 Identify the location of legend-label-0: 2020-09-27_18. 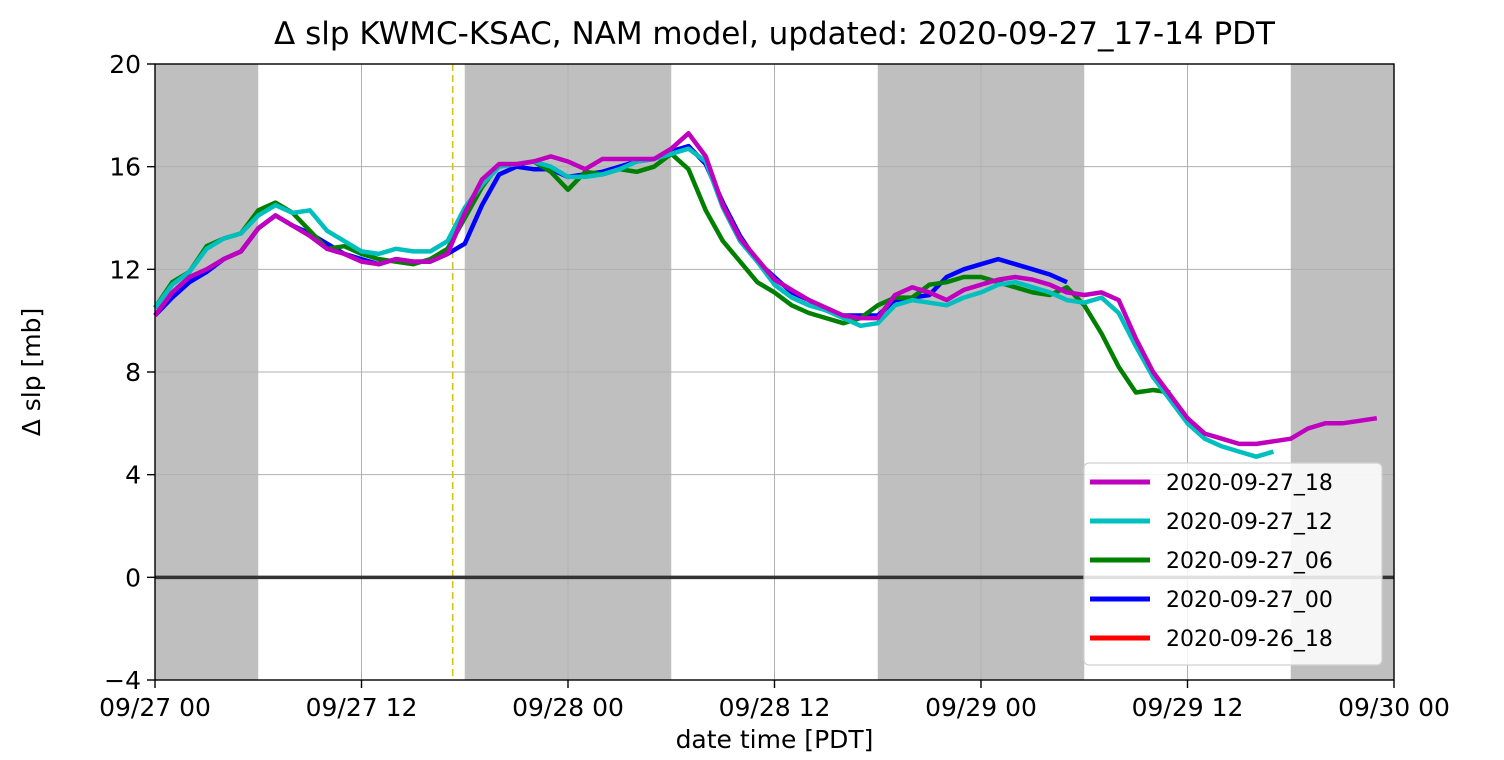
(1249, 483).